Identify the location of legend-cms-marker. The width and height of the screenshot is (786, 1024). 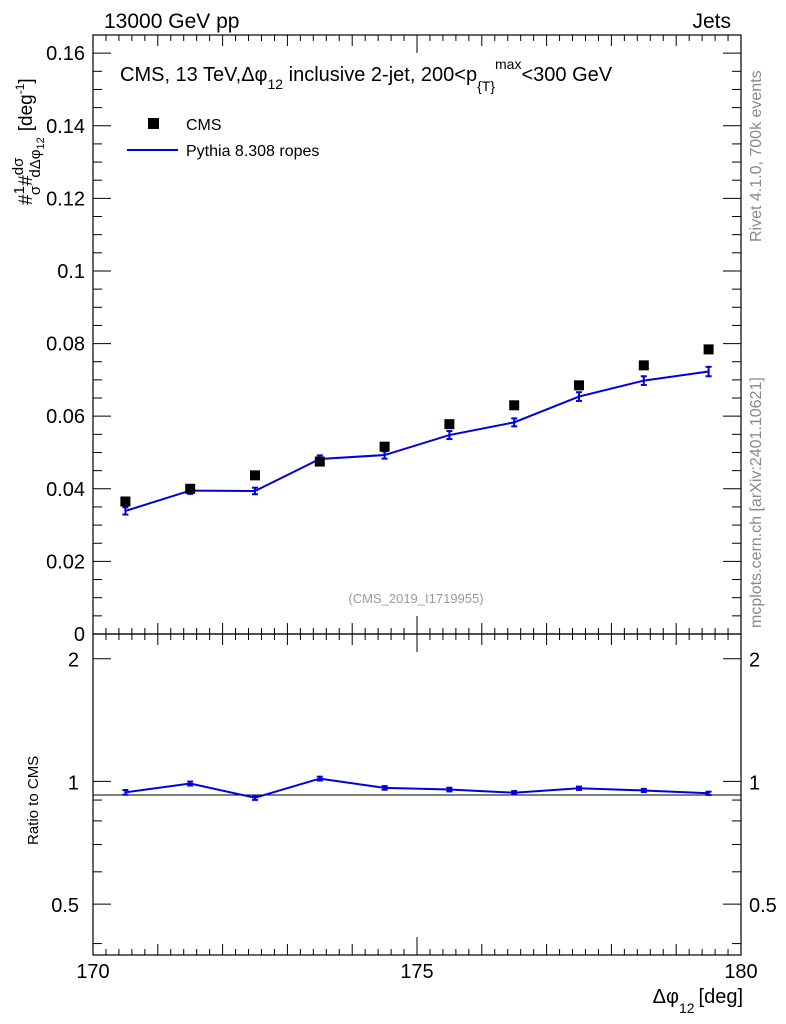
(153, 123).